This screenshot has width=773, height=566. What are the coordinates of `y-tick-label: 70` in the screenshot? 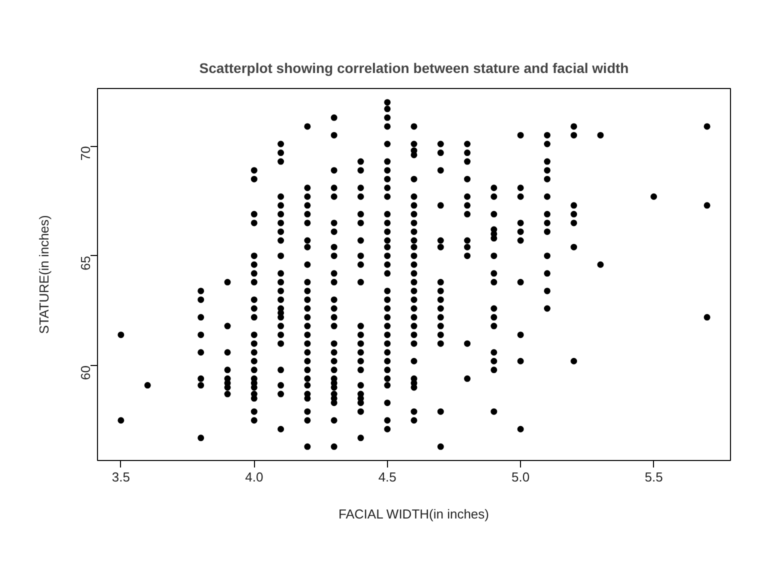 It's located at (85, 153).